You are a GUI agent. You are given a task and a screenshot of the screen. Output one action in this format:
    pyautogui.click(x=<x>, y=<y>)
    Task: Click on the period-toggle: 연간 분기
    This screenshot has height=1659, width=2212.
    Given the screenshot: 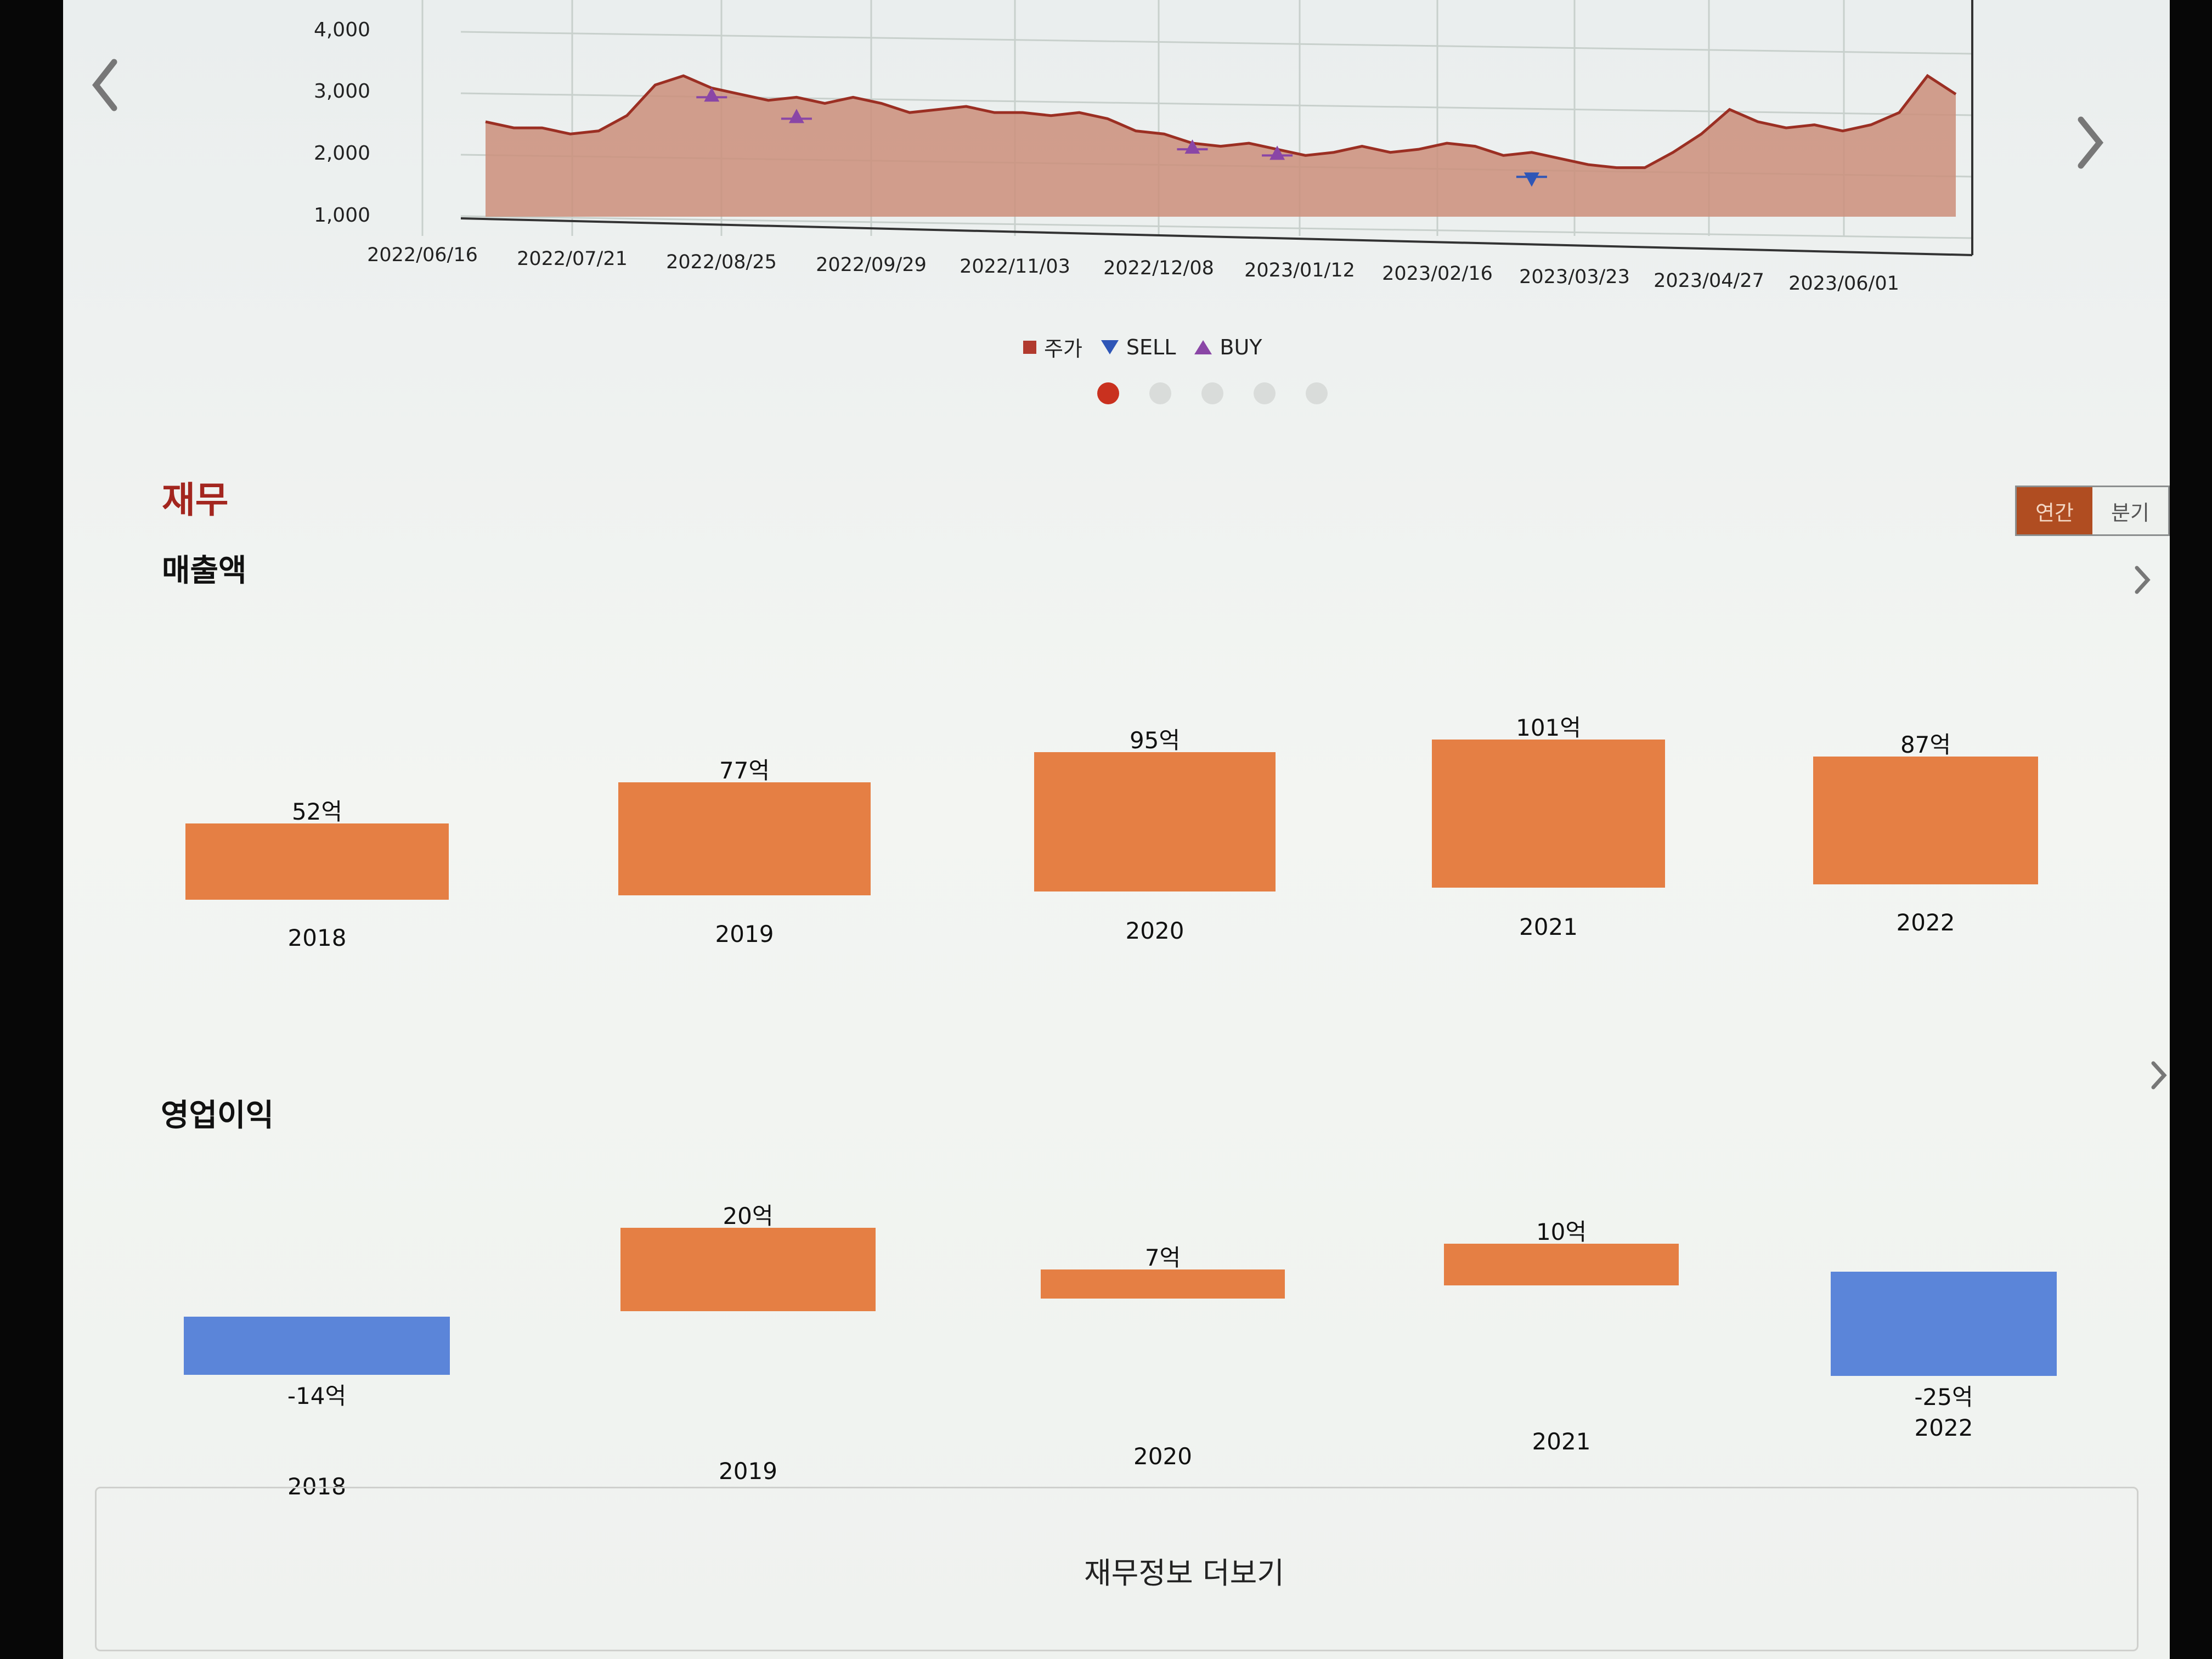 What is the action you would take?
    pyautogui.click(x=2092, y=511)
    